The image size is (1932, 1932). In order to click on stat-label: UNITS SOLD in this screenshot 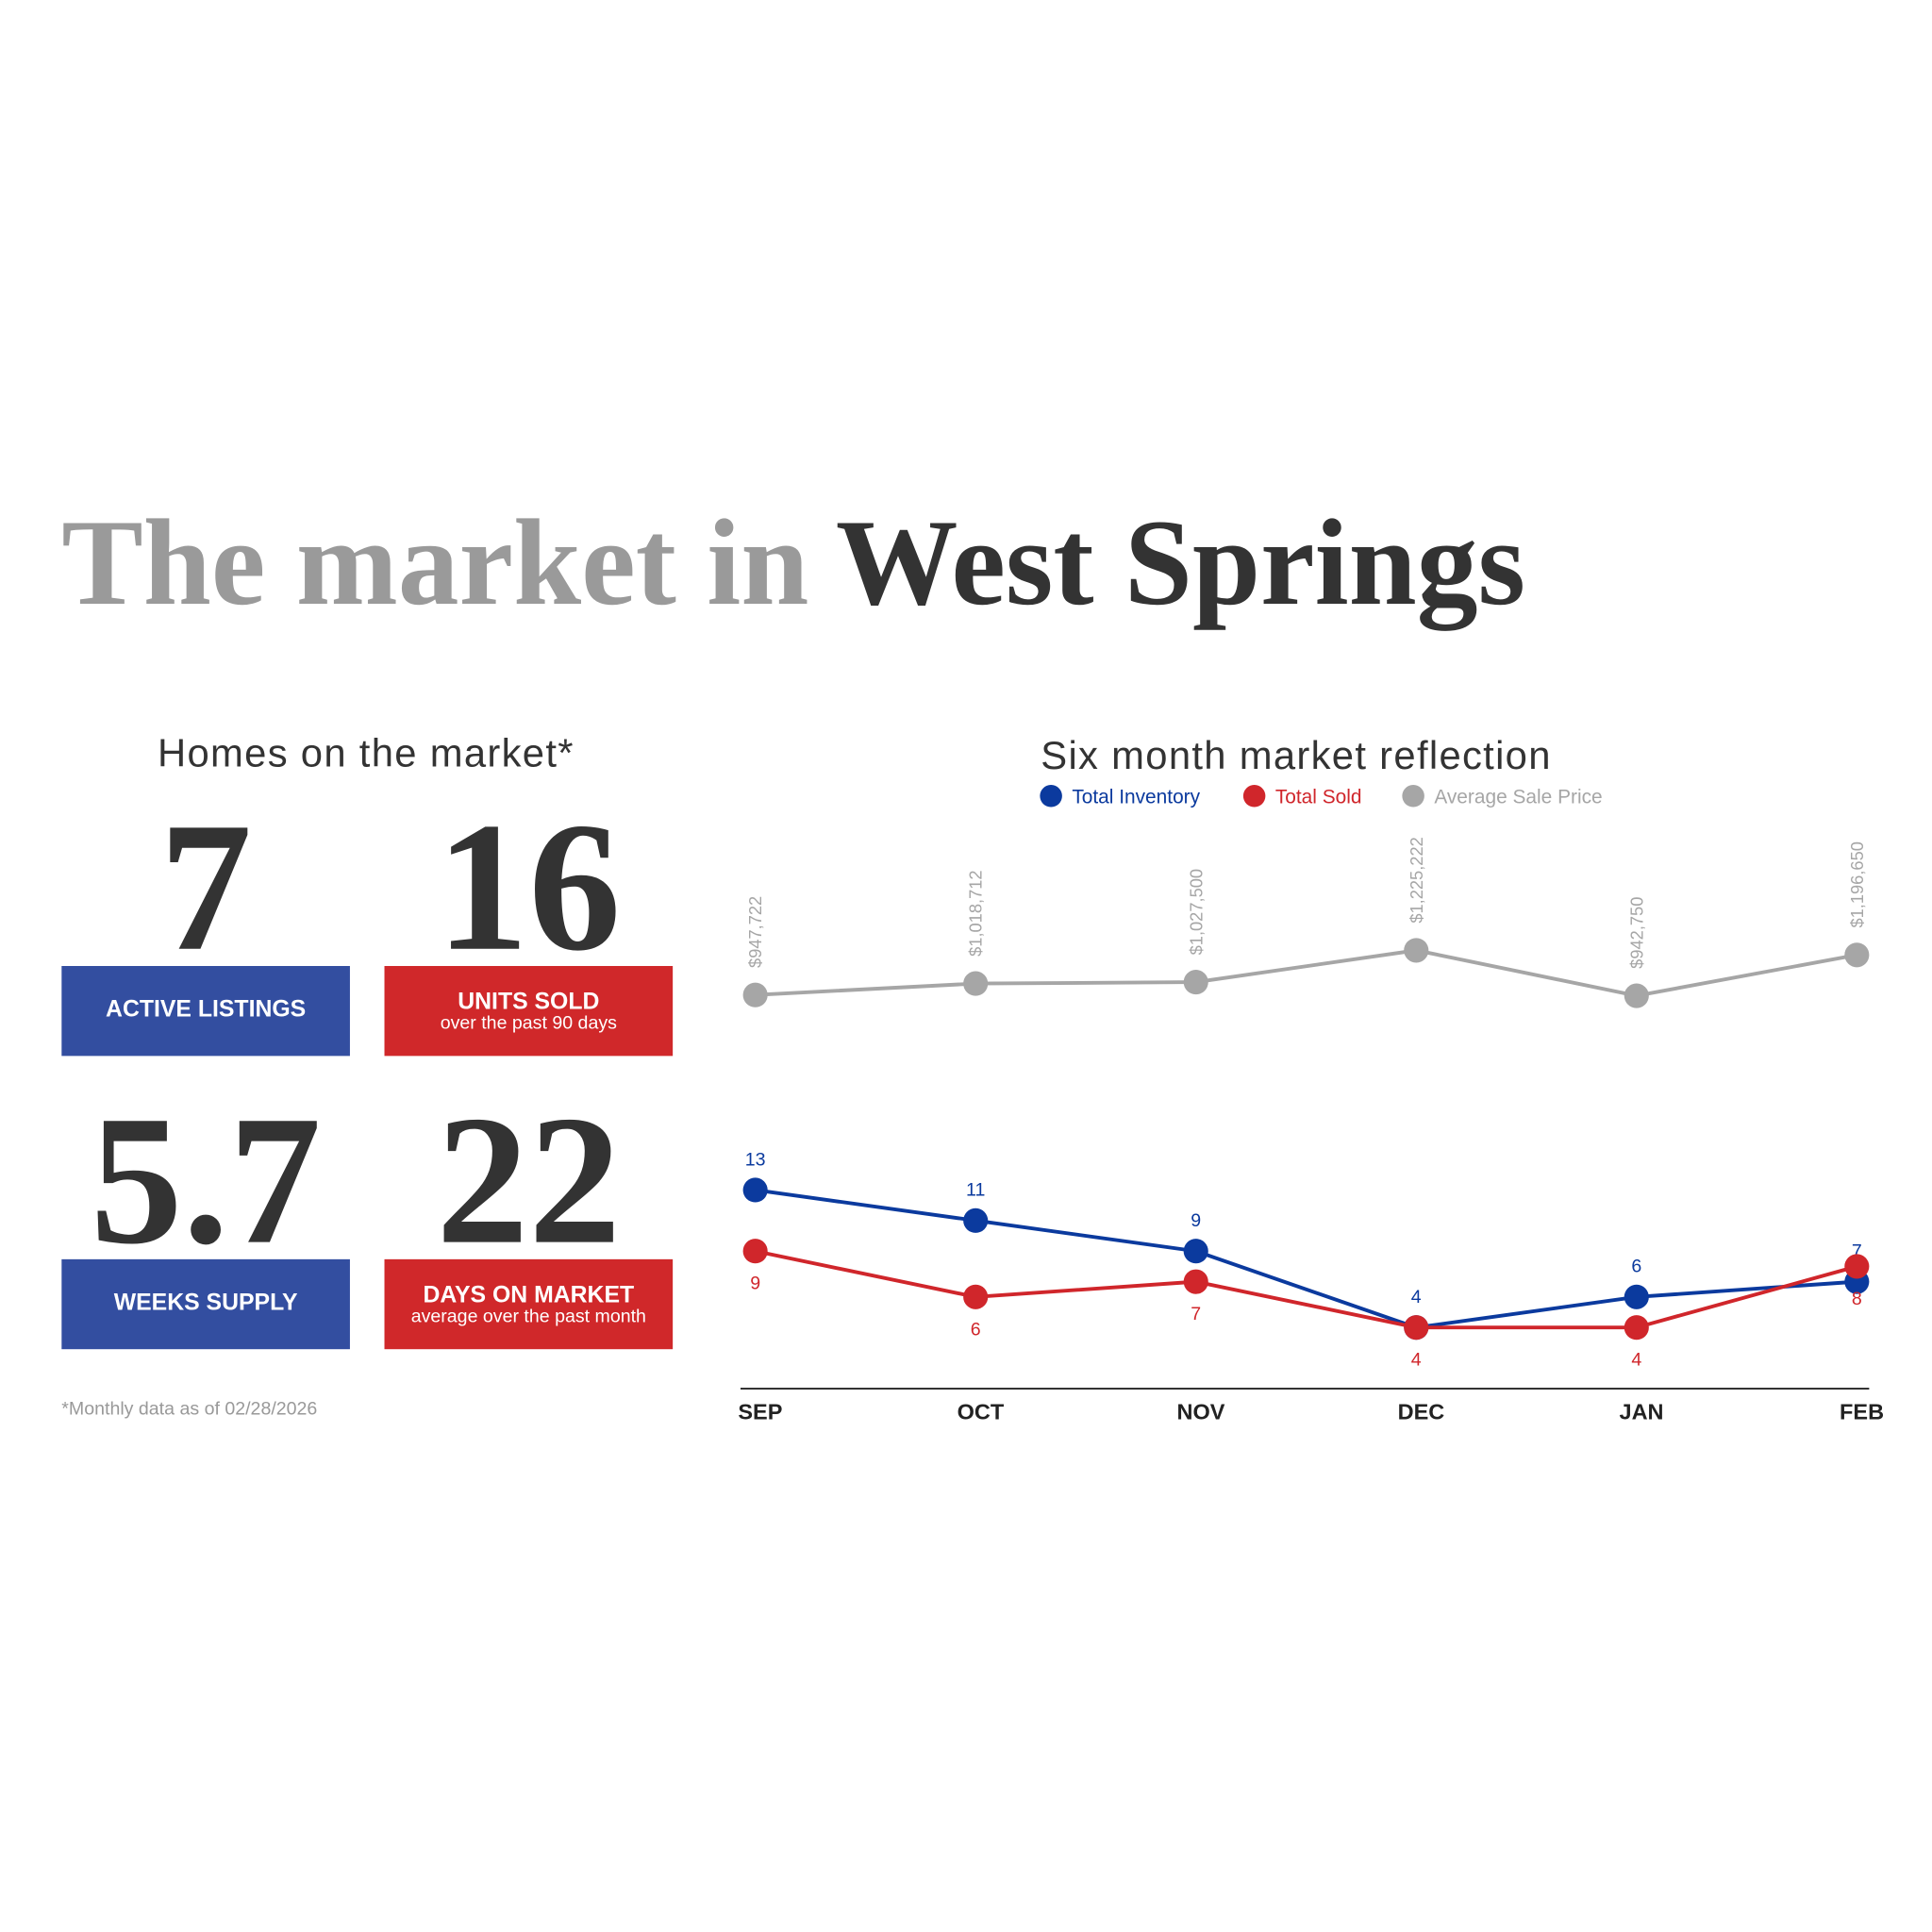, I will do `click(528, 1003)`.